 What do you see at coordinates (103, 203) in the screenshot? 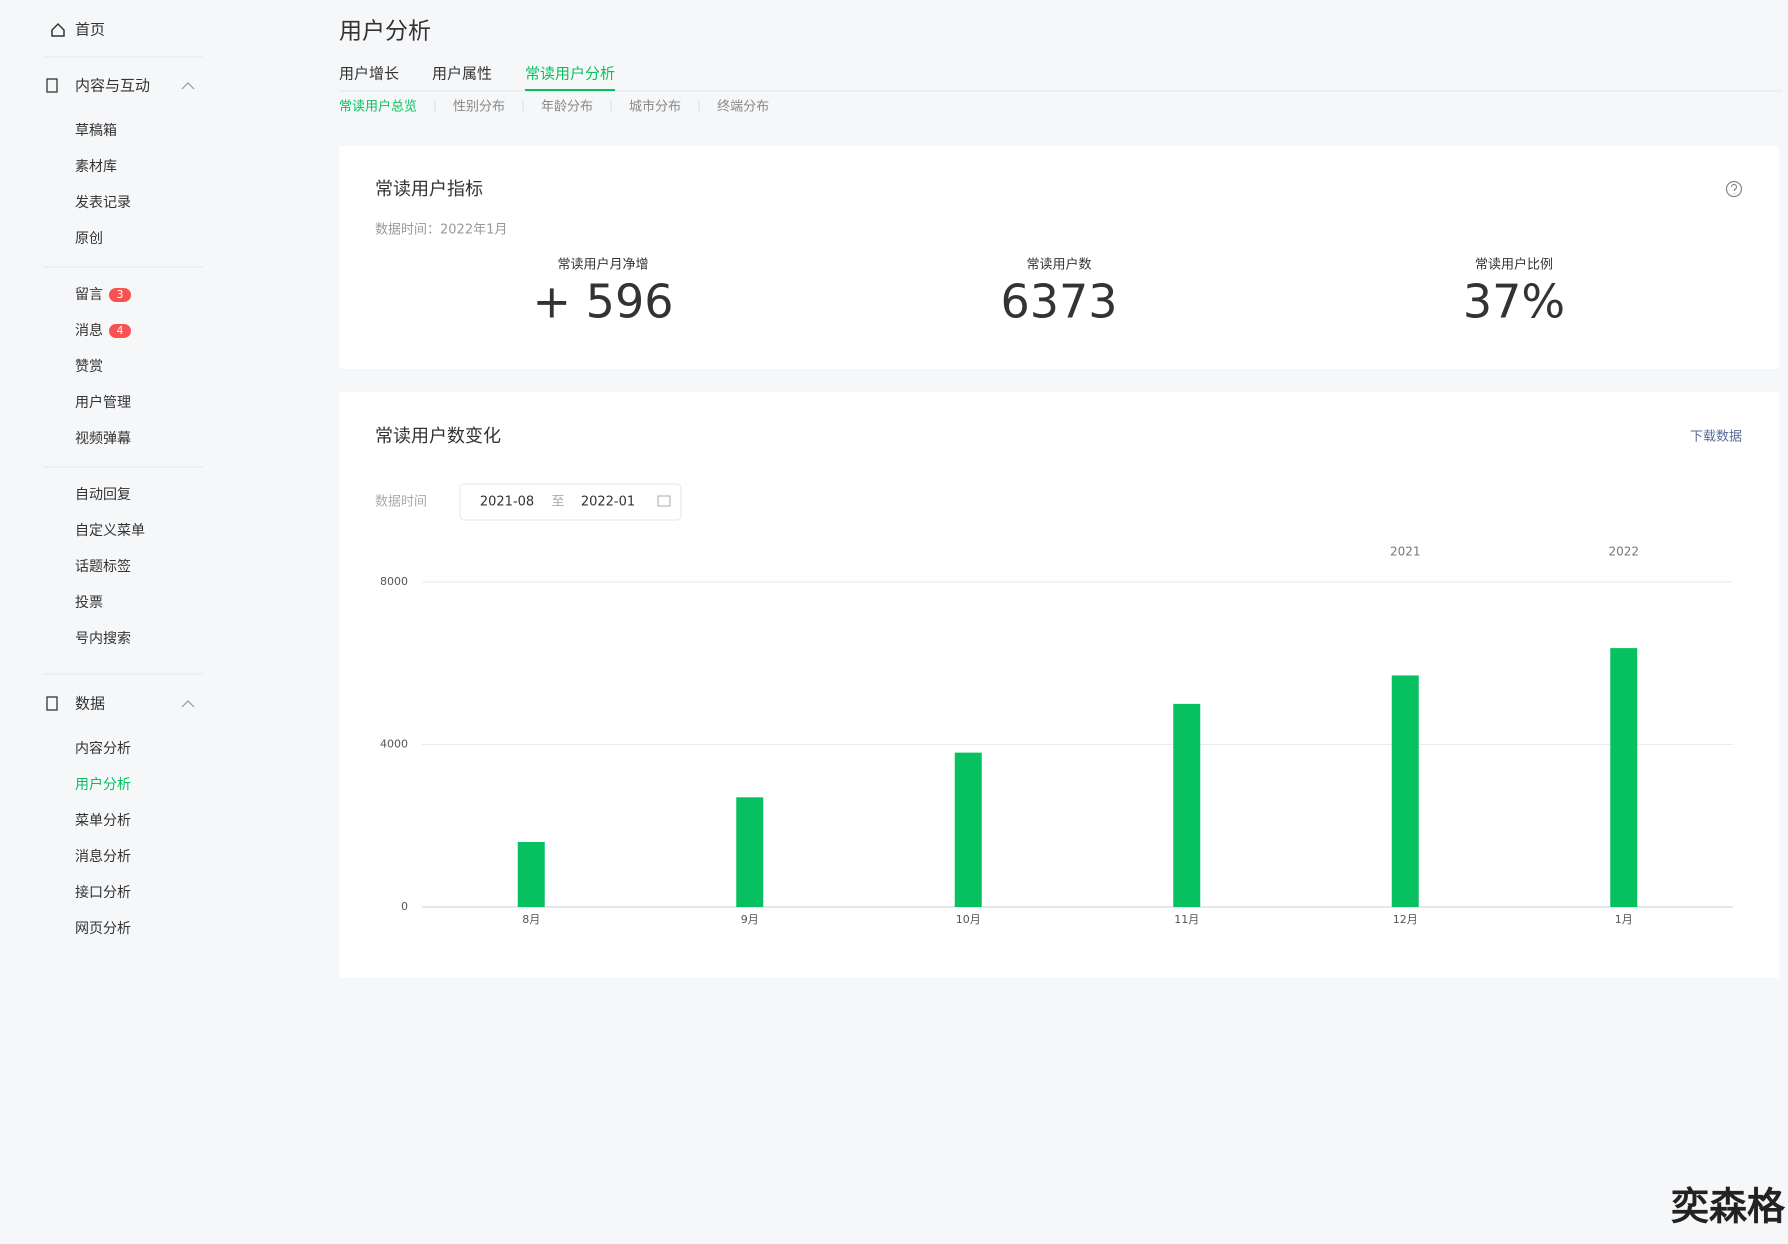
I see `nav-item: 发表记录` at bounding box center [103, 203].